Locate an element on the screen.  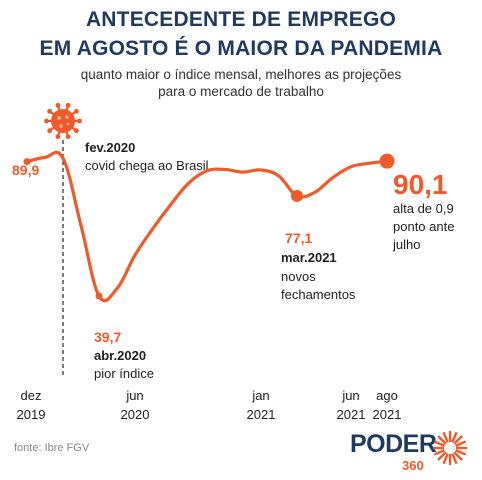
virus-icon is located at coordinates (63, 121).